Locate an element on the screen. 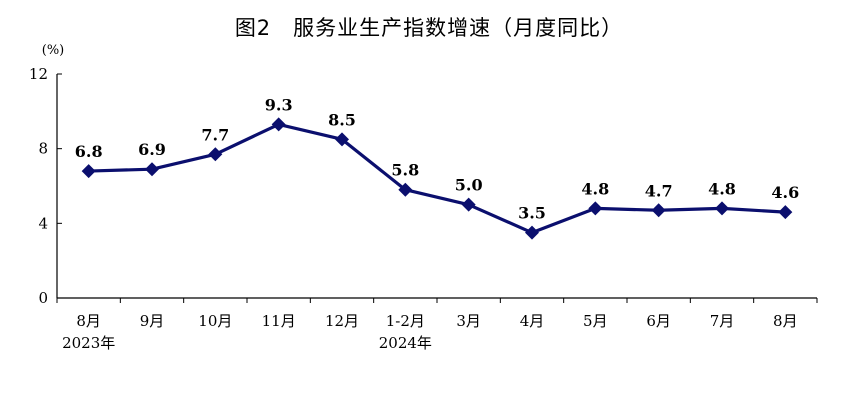 Image resolution: width=858 pixels, height=410 pixels. x-tick-label: 9月 is located at coordinates (152, 321).